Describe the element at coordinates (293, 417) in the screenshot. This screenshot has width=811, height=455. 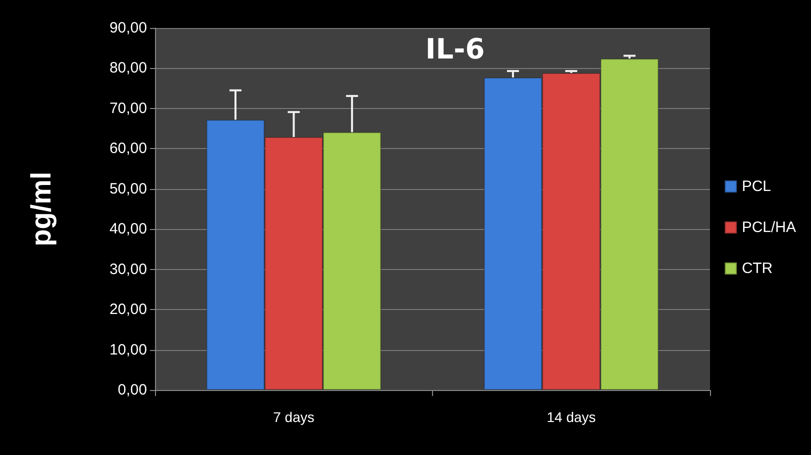
I see `x-tick-label: 7 days` at that location.